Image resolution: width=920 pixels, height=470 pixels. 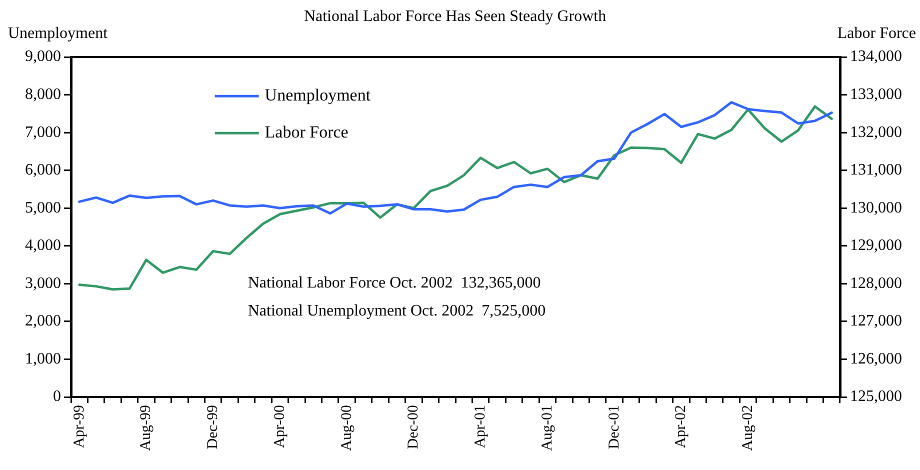 I want to click on x-tick-label: Aug-01, so click(x=547, y=428).